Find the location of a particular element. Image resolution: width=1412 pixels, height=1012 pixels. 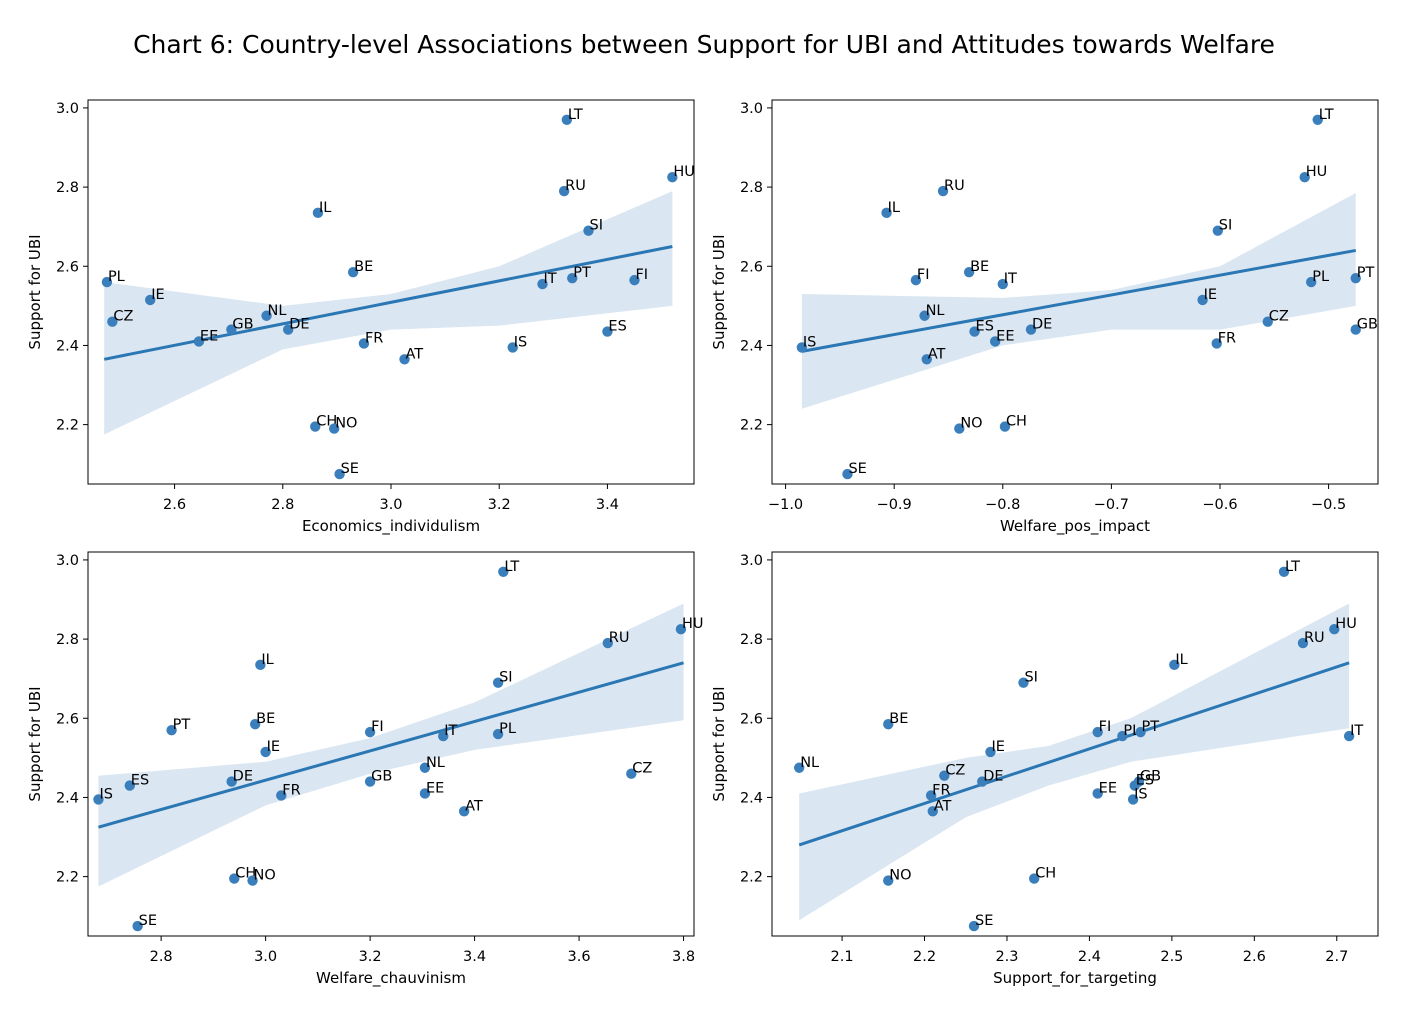

x-tick-label: −1.0 is located at coordinates (785, 505).